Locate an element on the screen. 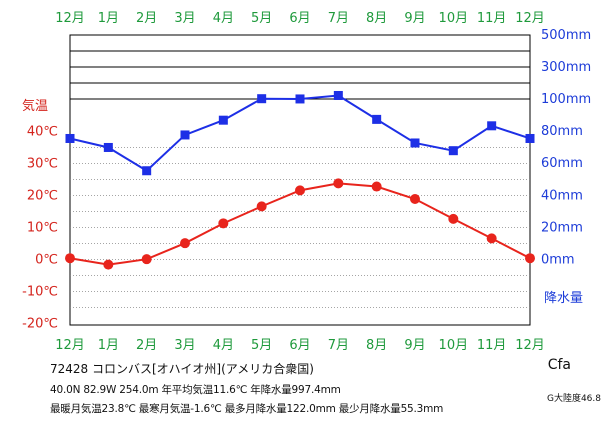  month-label-bottom: 11月 is located at coordinates (492, 345).